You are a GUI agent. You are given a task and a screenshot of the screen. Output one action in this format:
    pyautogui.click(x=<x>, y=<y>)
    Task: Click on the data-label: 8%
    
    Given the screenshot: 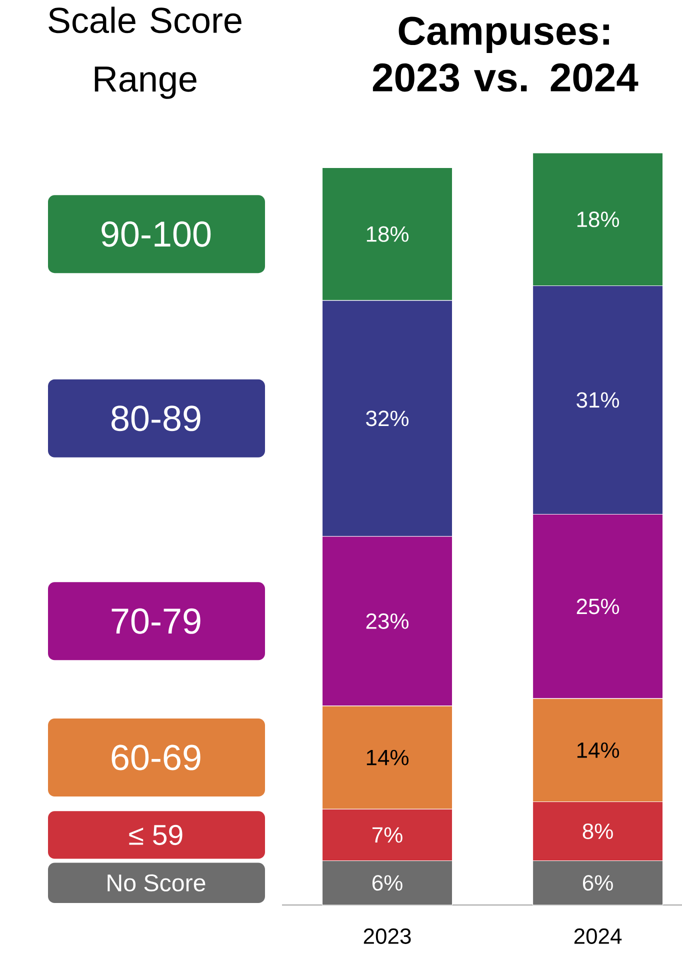 What is the action you would take?
    pyautogui.click(x=597, y=831)
    